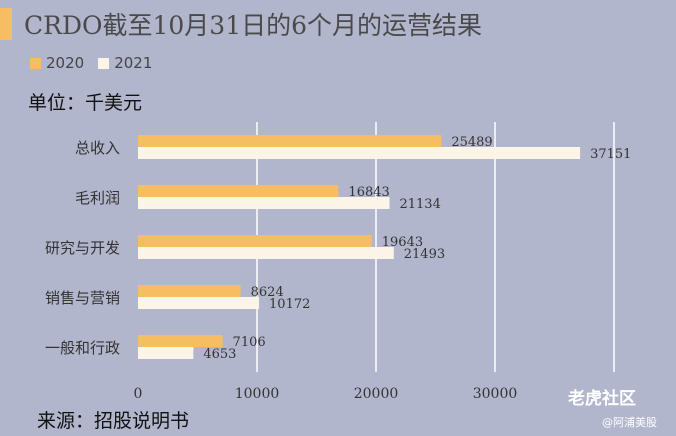 Image resolution: width=676 pixels, height=436 pixels. I want to click on data-label-2020-1: 16843, so click(368, 192).